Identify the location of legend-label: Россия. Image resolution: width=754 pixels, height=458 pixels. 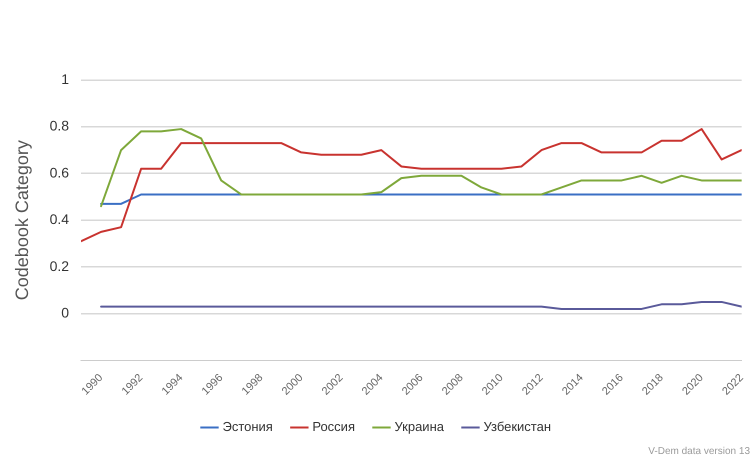
(333, 426).